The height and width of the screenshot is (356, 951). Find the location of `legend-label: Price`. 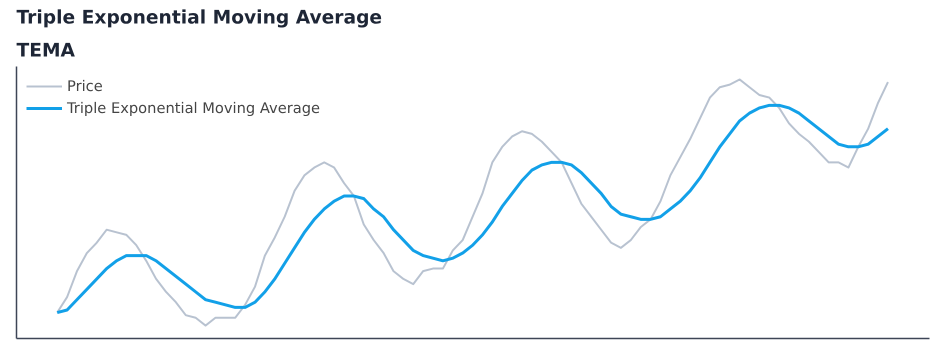

legend-label: Price is located at coordinates (85, 86).